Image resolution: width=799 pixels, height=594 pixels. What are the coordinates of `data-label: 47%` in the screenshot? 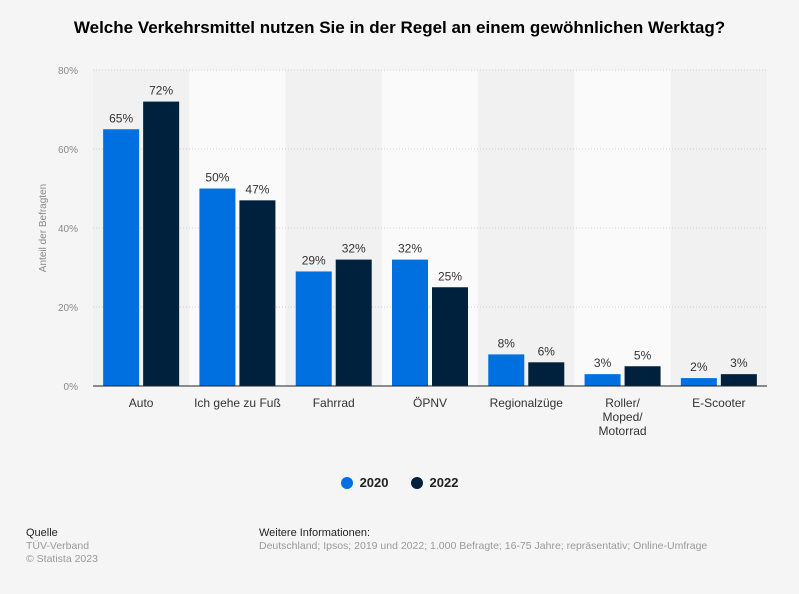 It's located at (257, 189).